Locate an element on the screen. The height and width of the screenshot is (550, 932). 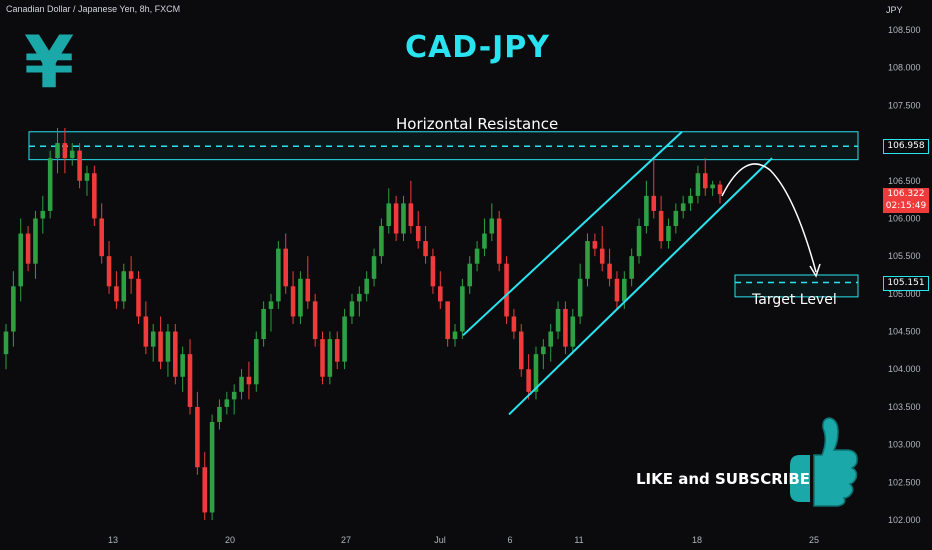
x-tick-label: 6 is located at coordinates (509, 540).